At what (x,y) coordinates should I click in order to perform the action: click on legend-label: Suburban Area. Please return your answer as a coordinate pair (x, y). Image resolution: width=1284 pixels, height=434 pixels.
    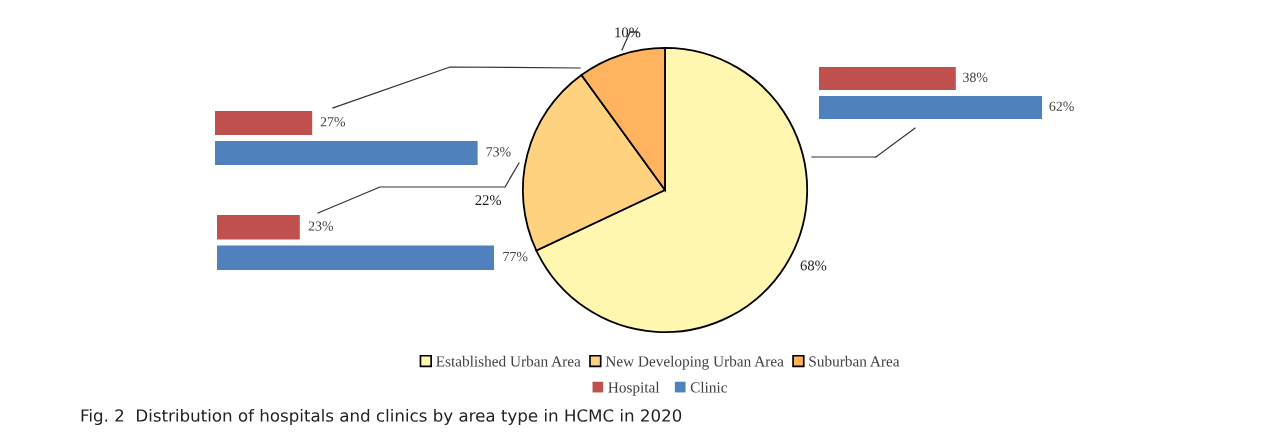
    Looking at the image, I should click on (854, 361).